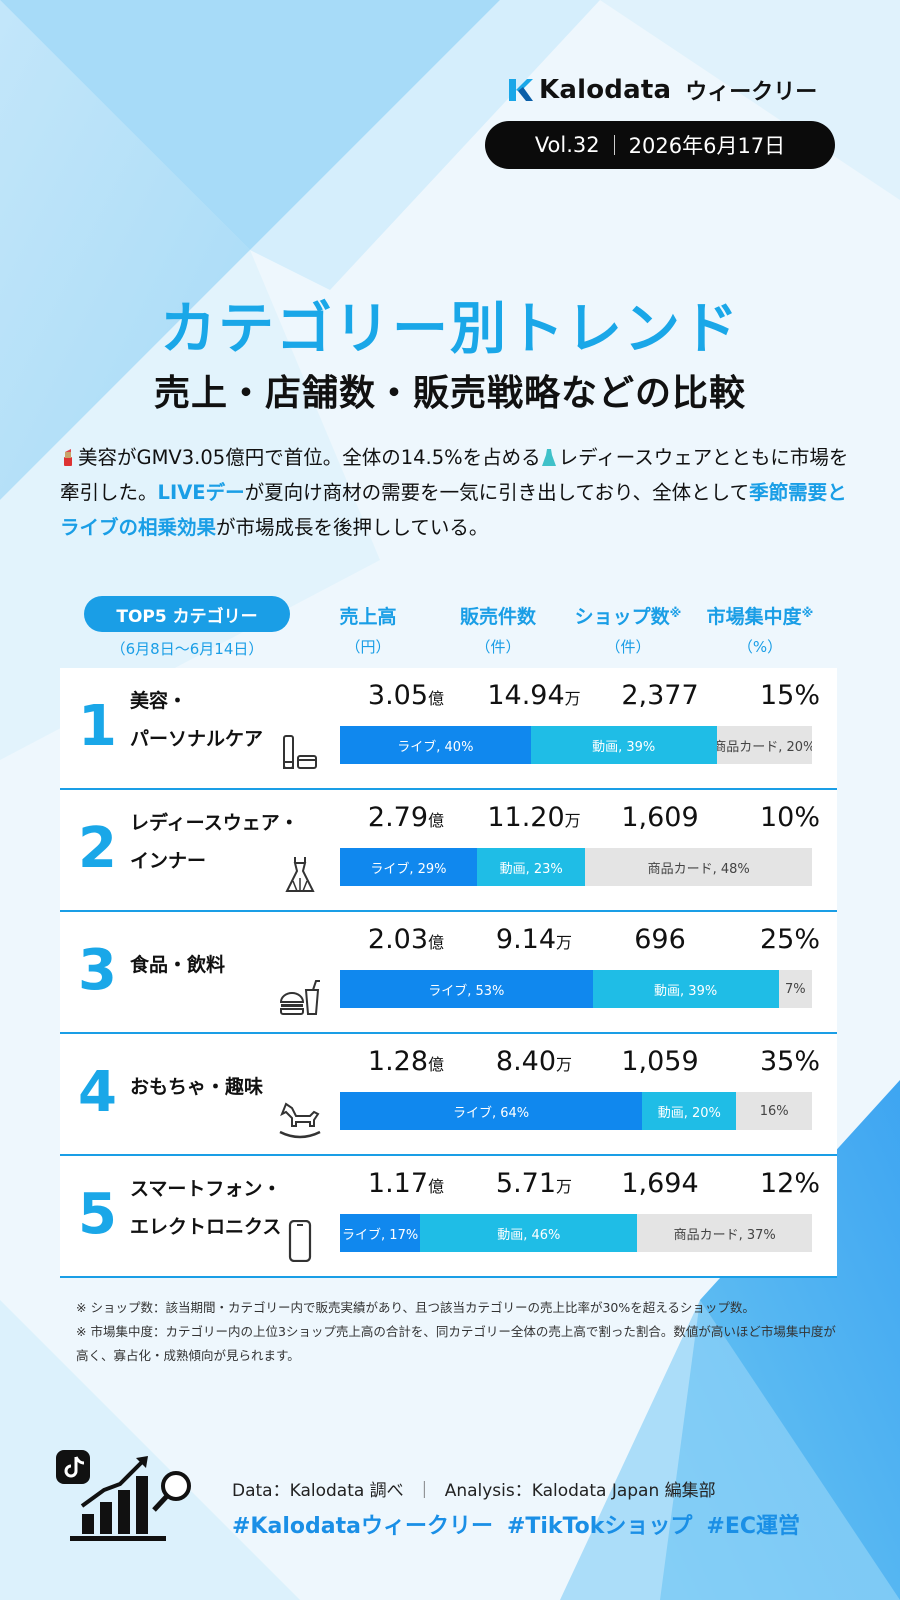  I want to click on units-sold-value: 11.20万, so click(534, 817).